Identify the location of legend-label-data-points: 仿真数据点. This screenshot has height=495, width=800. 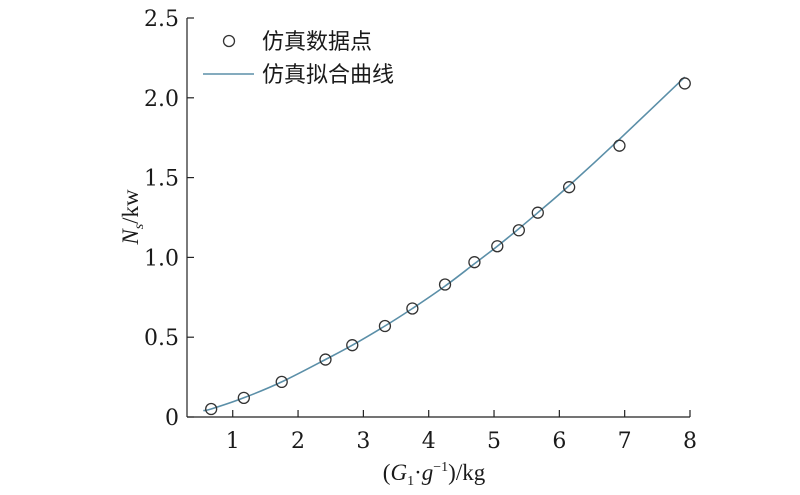
(317, 42).